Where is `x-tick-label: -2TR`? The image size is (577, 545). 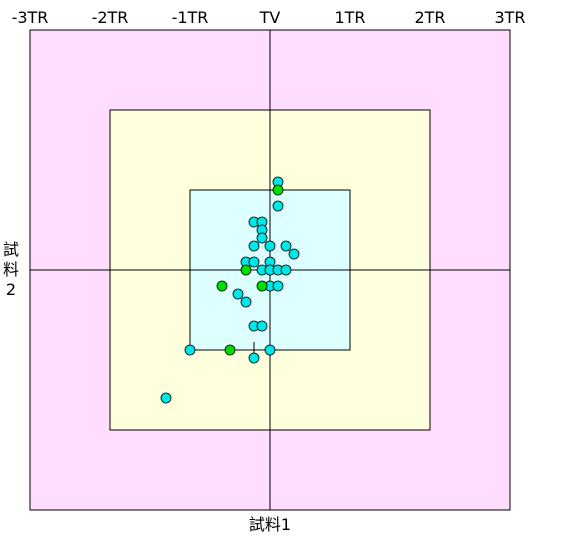 x-tick-label: -2TR is located at coordinates (110, 17).